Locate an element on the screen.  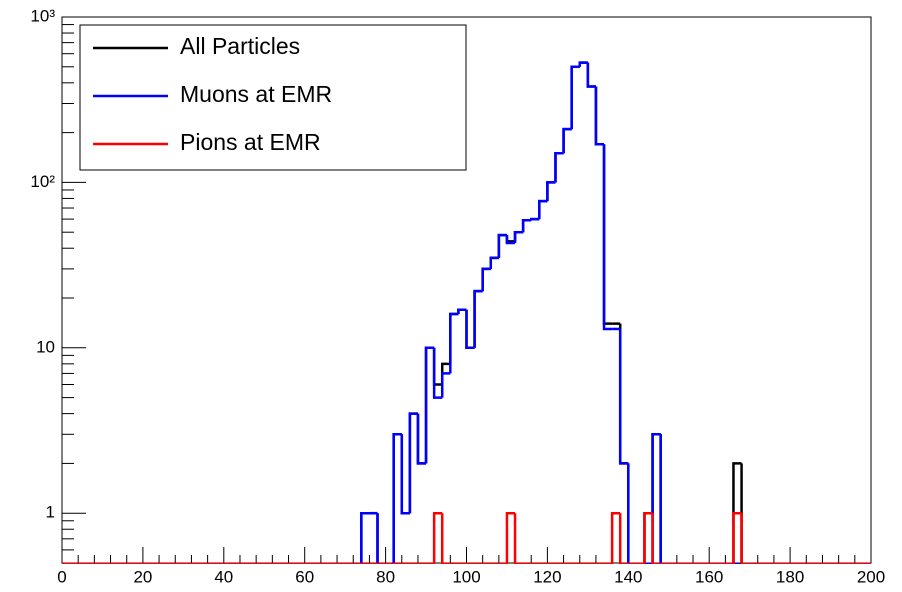
x-tick-label: 200 is located at coordinates (871, 576).